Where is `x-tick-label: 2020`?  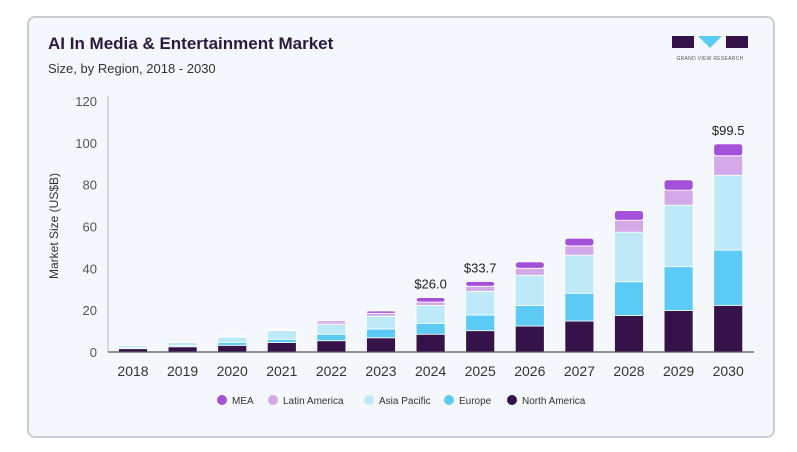
x-tick-label: 2020 is located at coordinates (232, 371).